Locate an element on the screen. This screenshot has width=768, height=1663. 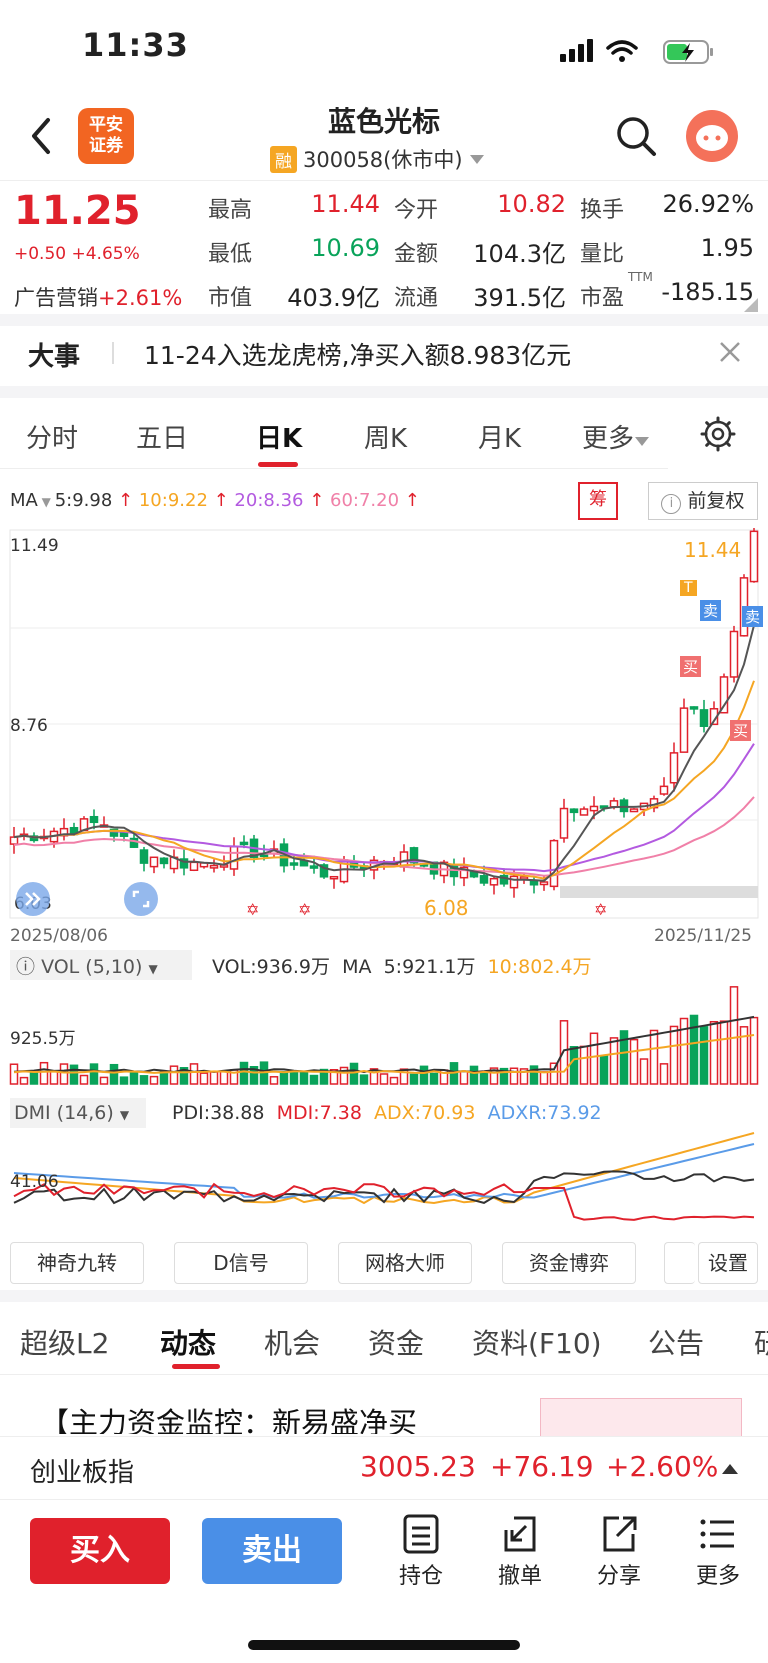
sector-info: 广告营销+2.61% is located at coordinates (98, 298).